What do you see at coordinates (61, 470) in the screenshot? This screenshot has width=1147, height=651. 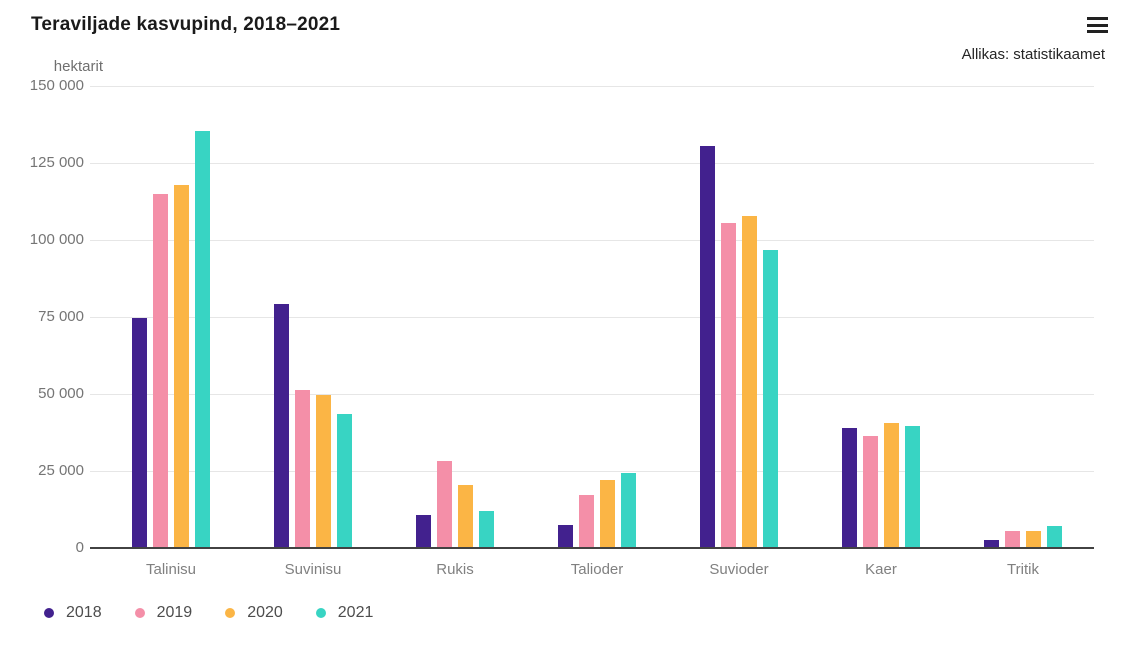 I see `y-tick-label: 25 000` at bounding box center [61, 470].